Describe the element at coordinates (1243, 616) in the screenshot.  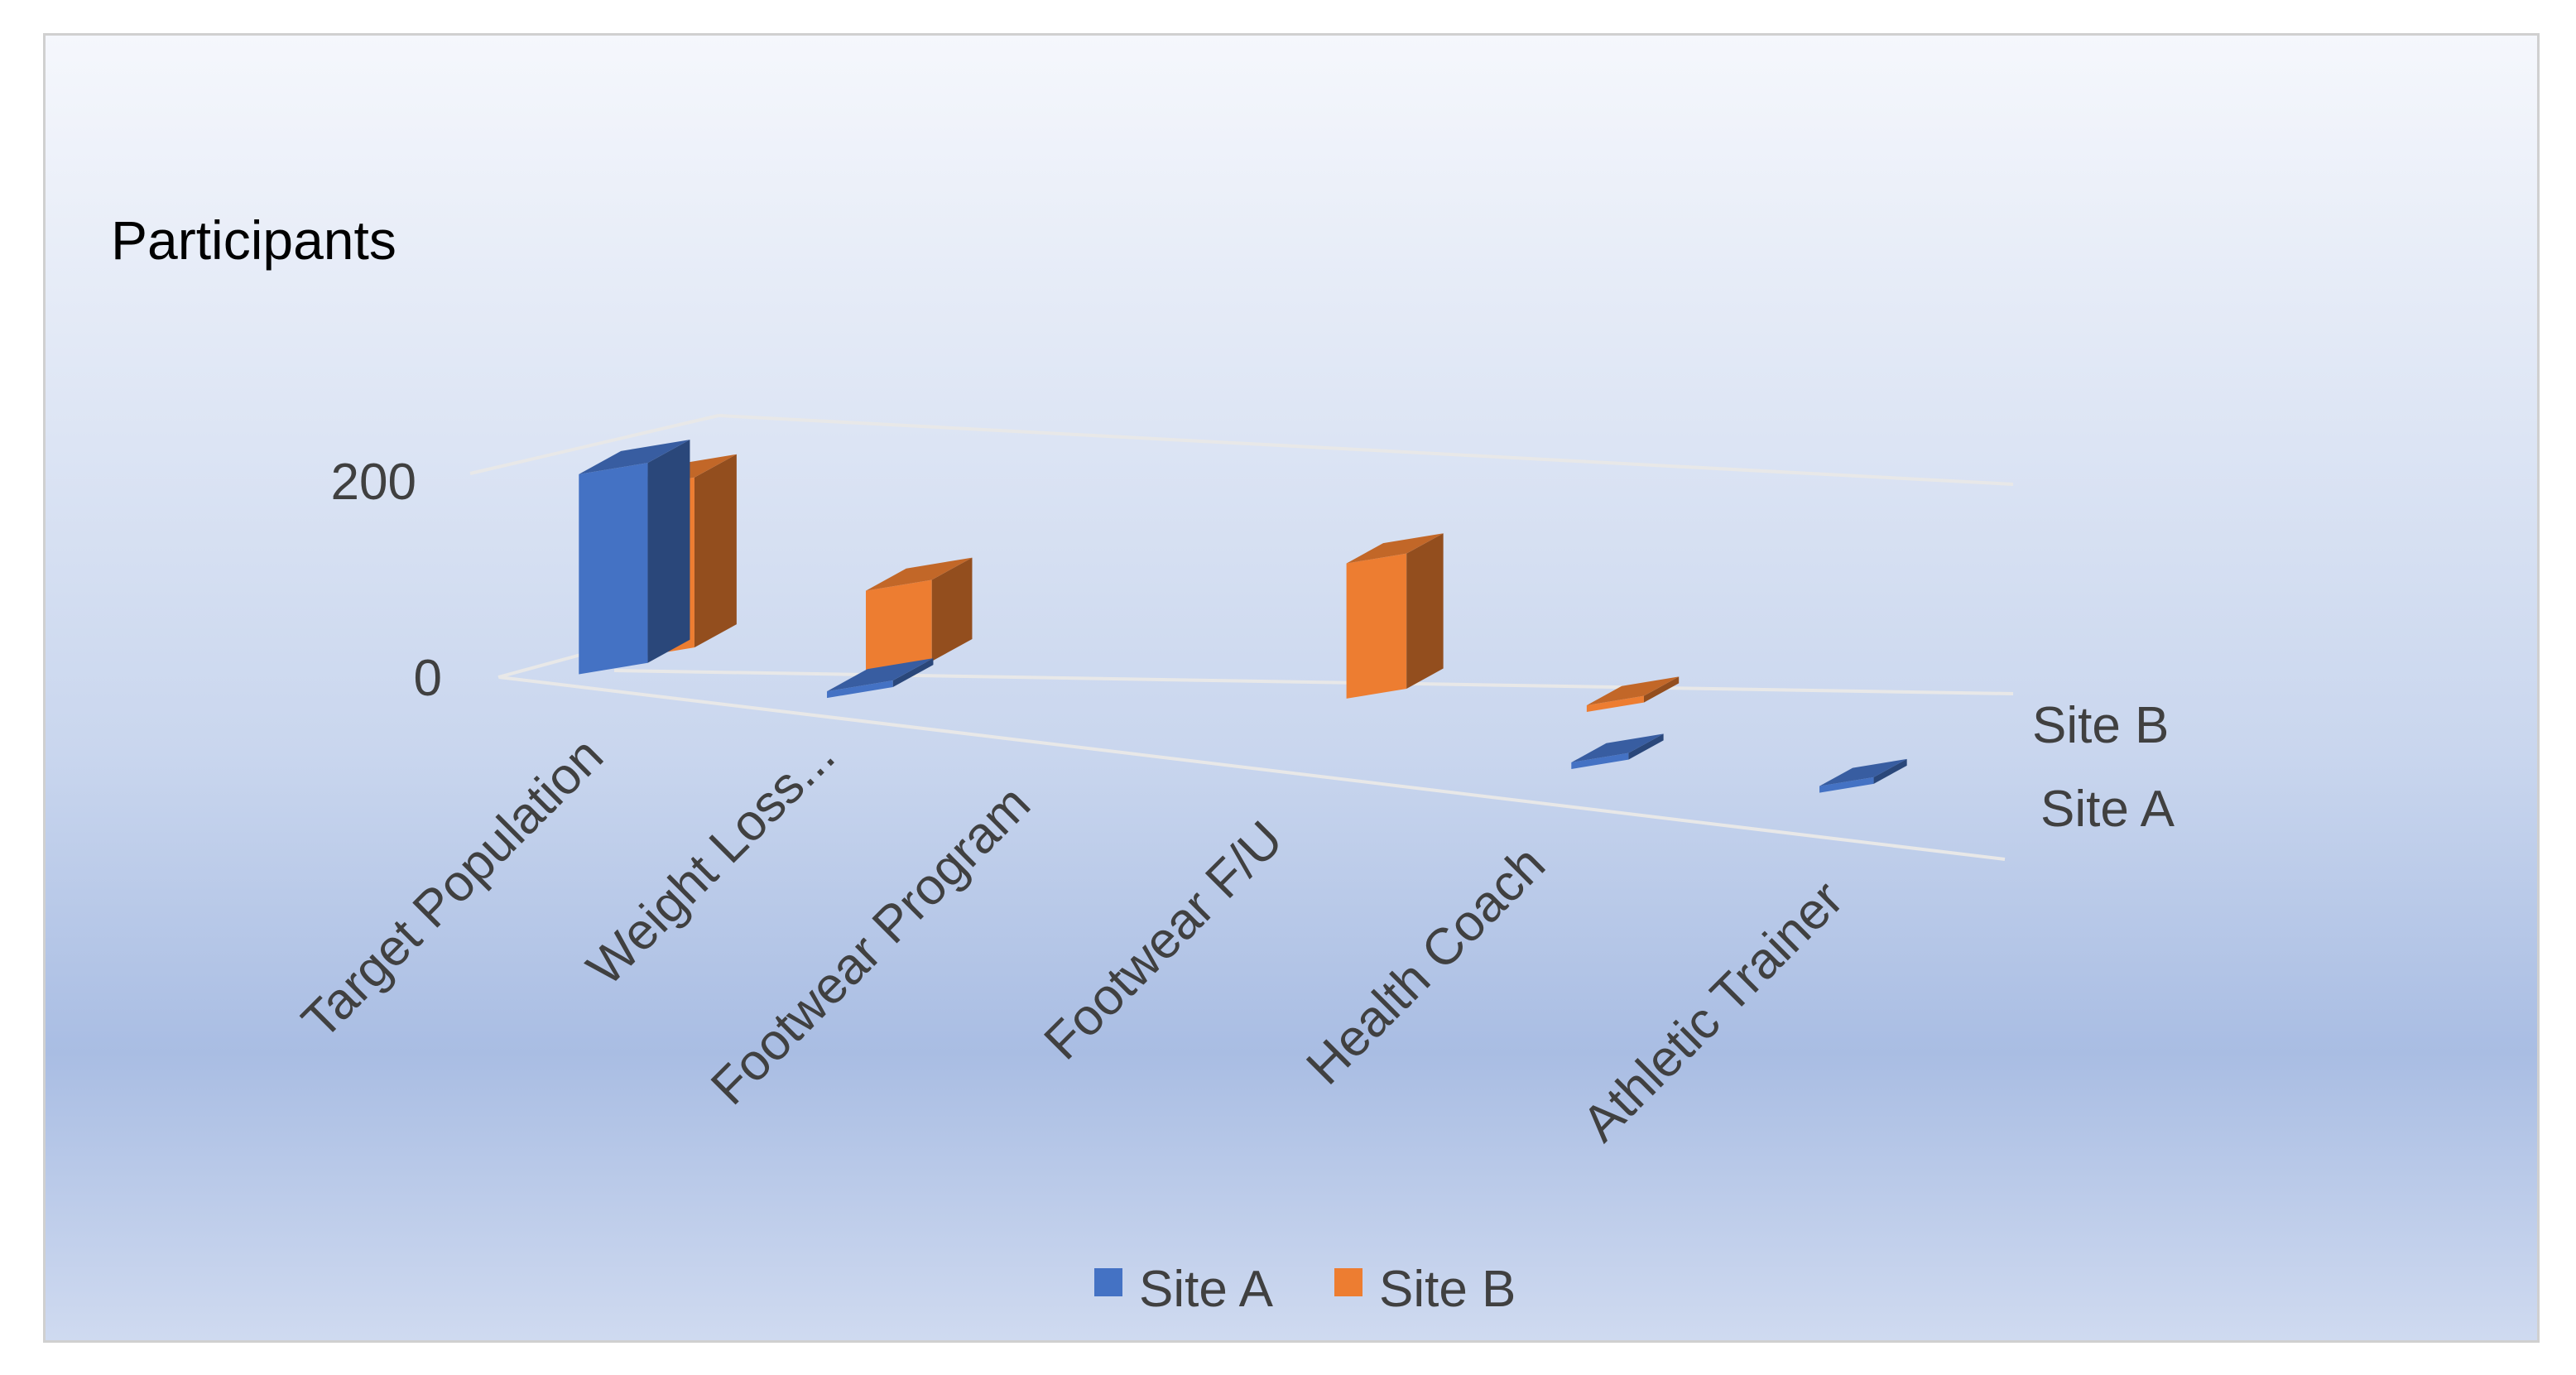
I see `bars` at that location.